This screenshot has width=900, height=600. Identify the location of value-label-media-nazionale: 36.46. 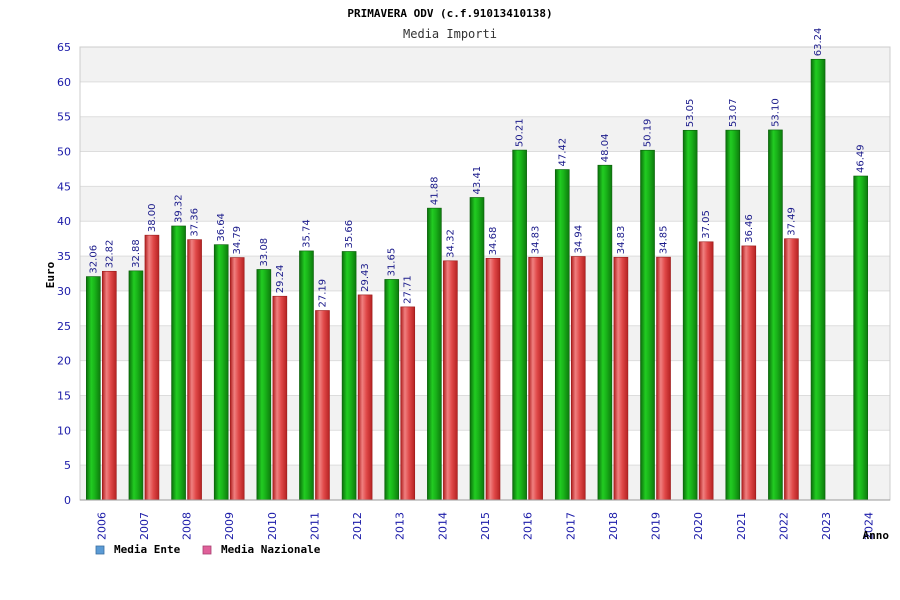
(749, 228).